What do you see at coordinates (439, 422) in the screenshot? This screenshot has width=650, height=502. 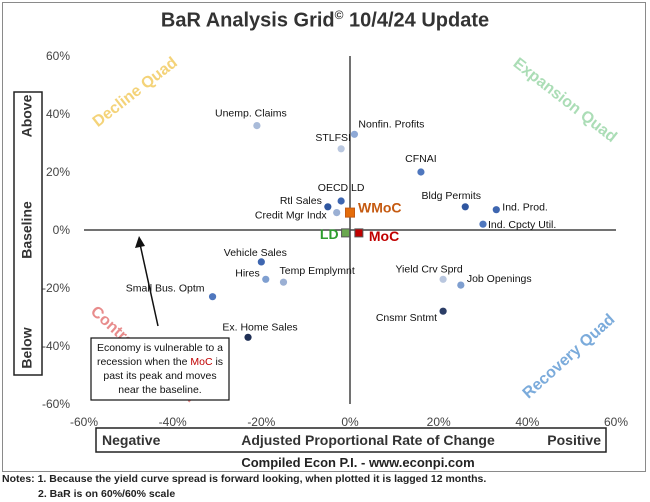 I see `x-tick-label: 20%` at bounding box center [439, 422].